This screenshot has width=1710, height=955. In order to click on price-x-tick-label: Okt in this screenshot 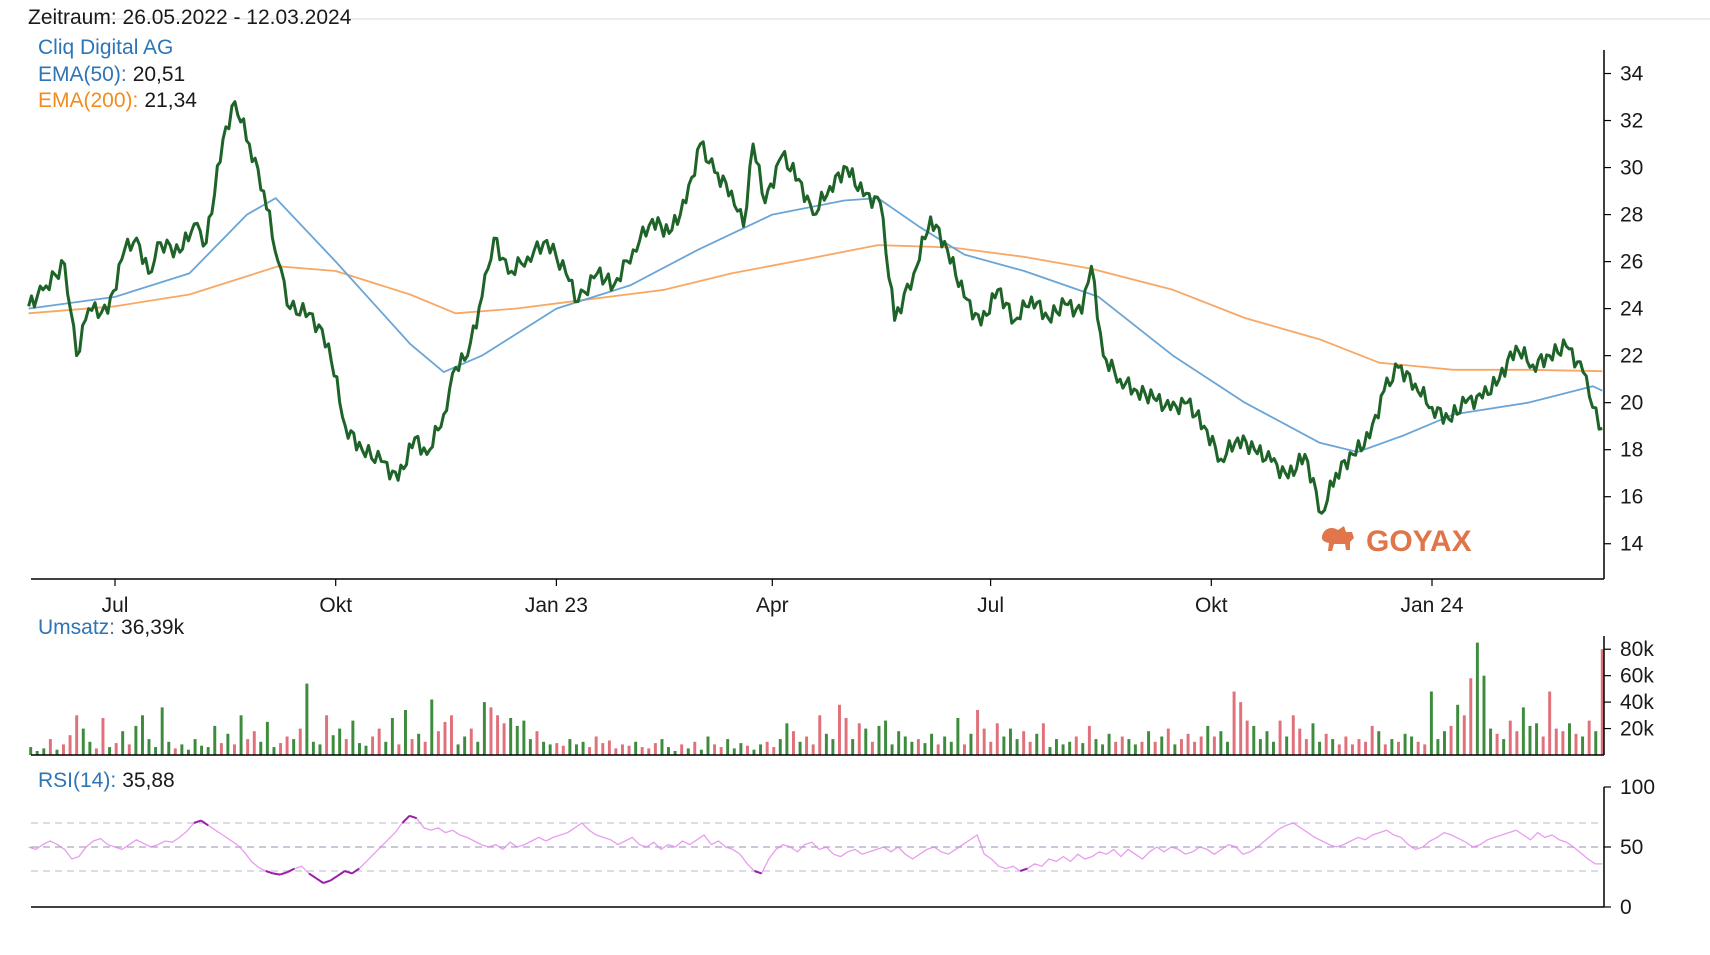, I will do `click(1211, 605)`.